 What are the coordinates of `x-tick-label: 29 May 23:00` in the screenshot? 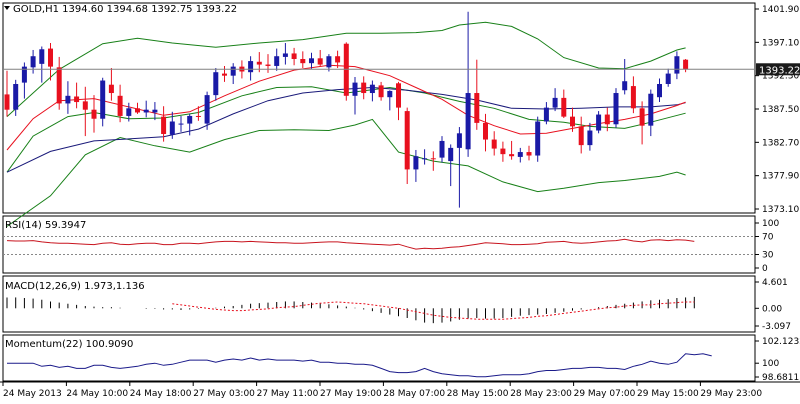 It's located at (731, 394).